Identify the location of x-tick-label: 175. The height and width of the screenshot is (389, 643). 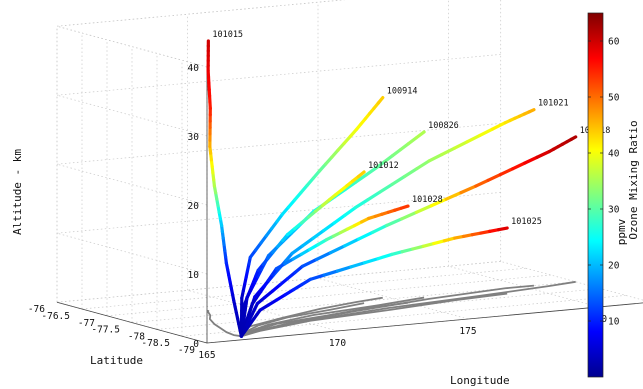
(467, 331).